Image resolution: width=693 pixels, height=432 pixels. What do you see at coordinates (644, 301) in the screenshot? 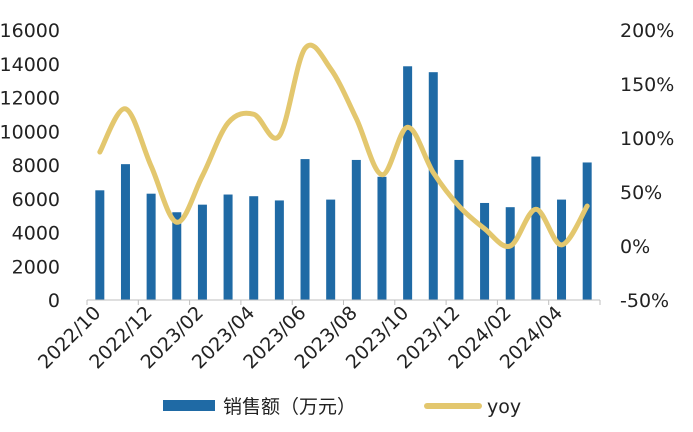
I see `y-right-tick-label: -50%` at bounding box center [644, 301].